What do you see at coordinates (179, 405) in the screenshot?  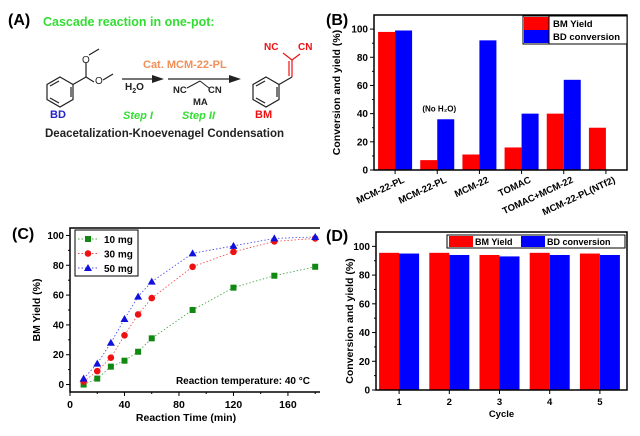 I see `x-tick-label: 80` at bounding box center [179, 405].